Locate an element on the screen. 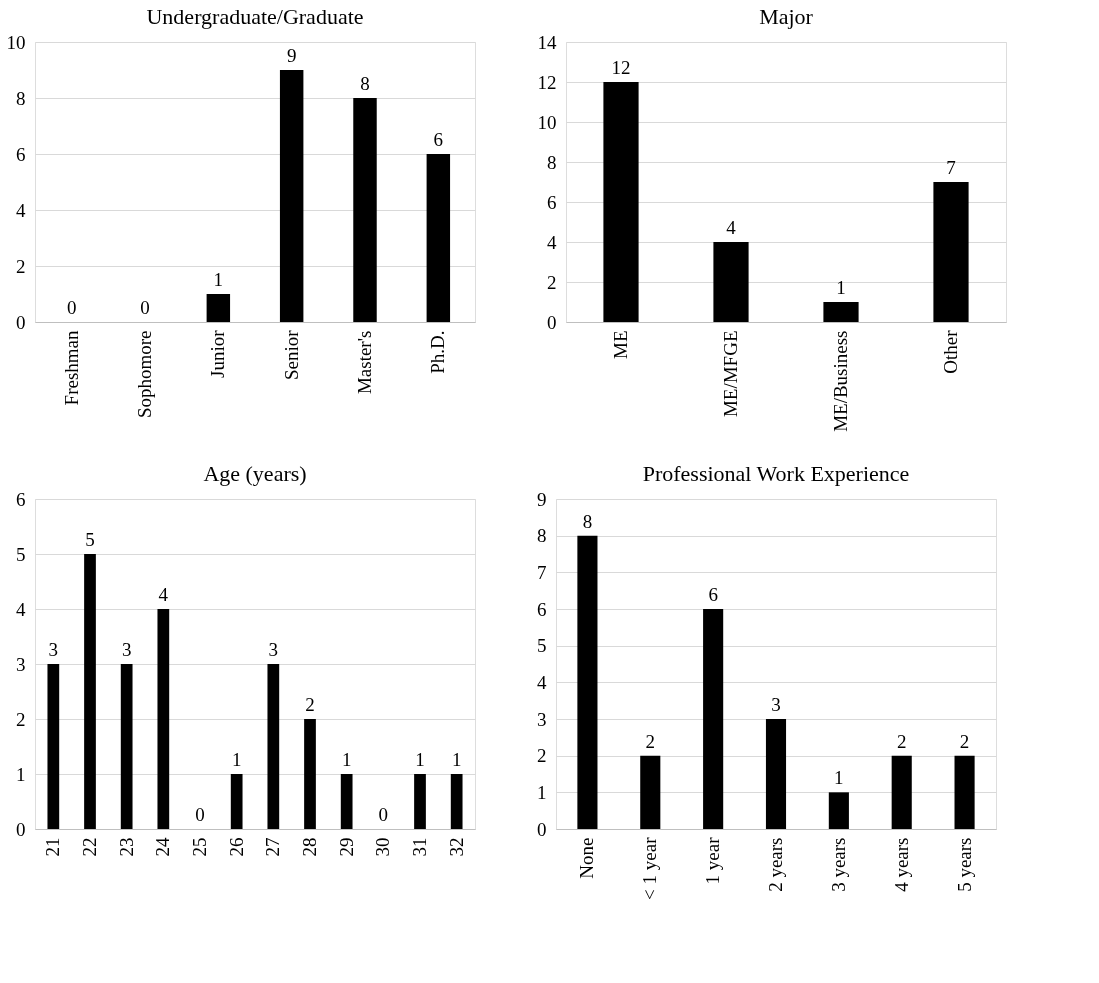  x-tick-label: 21 is located at coordinates (53, 847).